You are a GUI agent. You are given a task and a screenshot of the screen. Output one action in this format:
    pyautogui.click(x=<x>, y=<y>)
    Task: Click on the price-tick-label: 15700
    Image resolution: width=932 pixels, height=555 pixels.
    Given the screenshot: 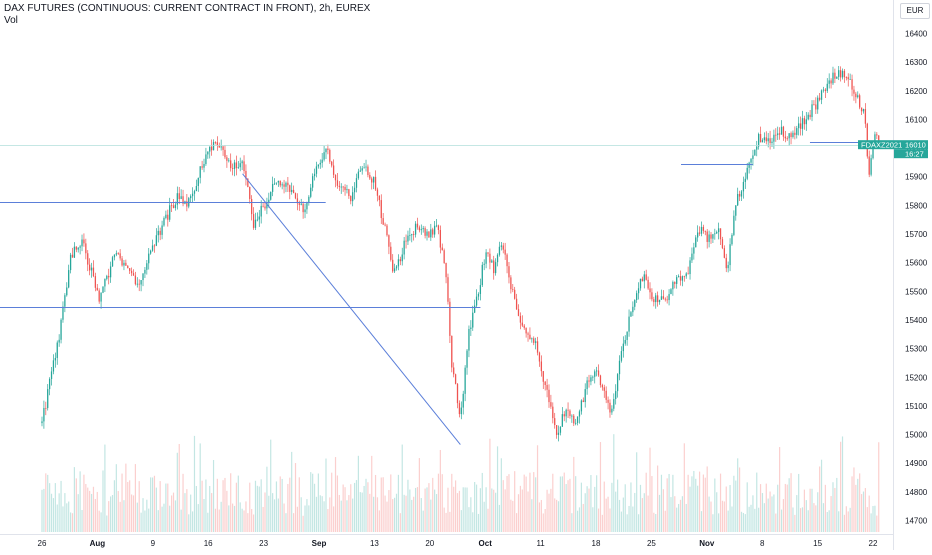 What is the action you would take?
    pyautogui.click(x=916, y=234)
    